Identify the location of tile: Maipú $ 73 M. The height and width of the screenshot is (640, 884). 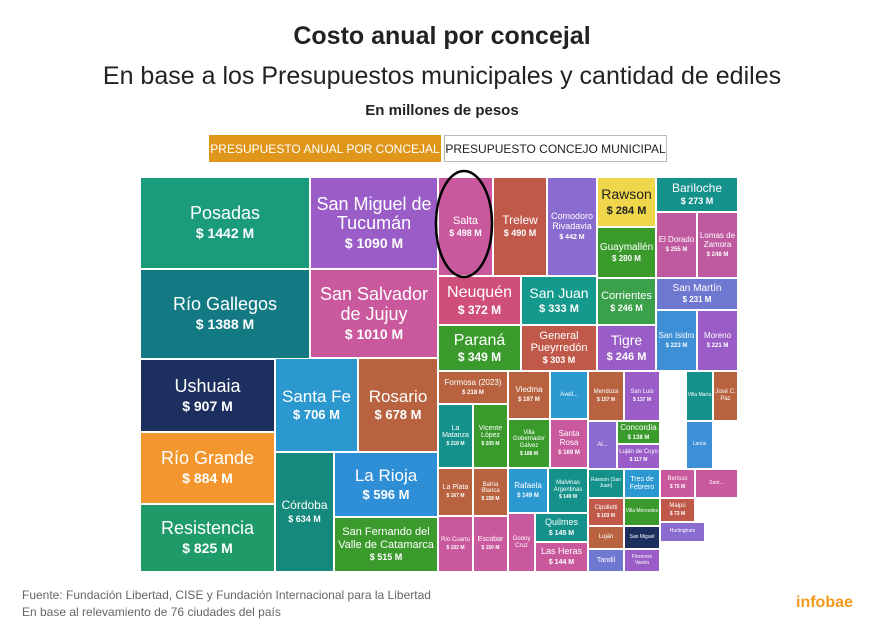
(677, 510).